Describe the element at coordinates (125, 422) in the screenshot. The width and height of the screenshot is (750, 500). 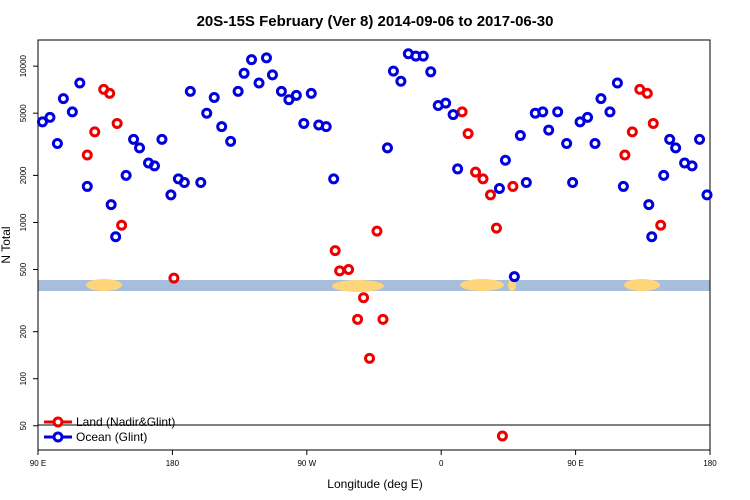
I see `legend-label: Land (Nadir&Glint)` at that location.